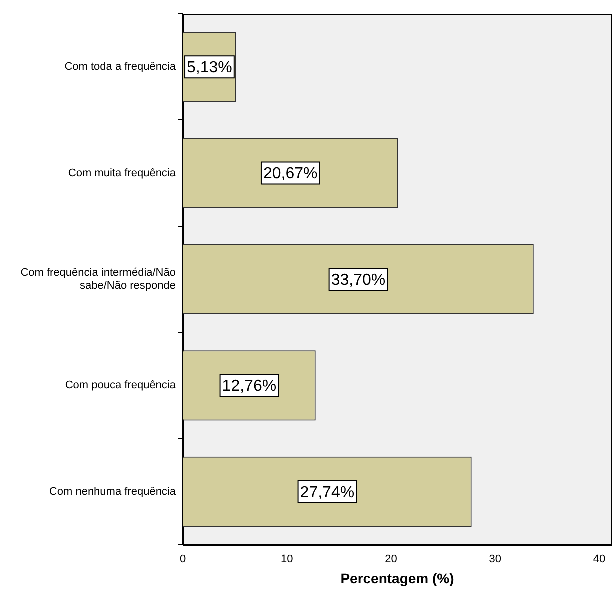 This screenshot has width=613, height=592. Describe the element at coordinates (391, 560) in the screenshot. I see `x-tick-label: 20` at that location.